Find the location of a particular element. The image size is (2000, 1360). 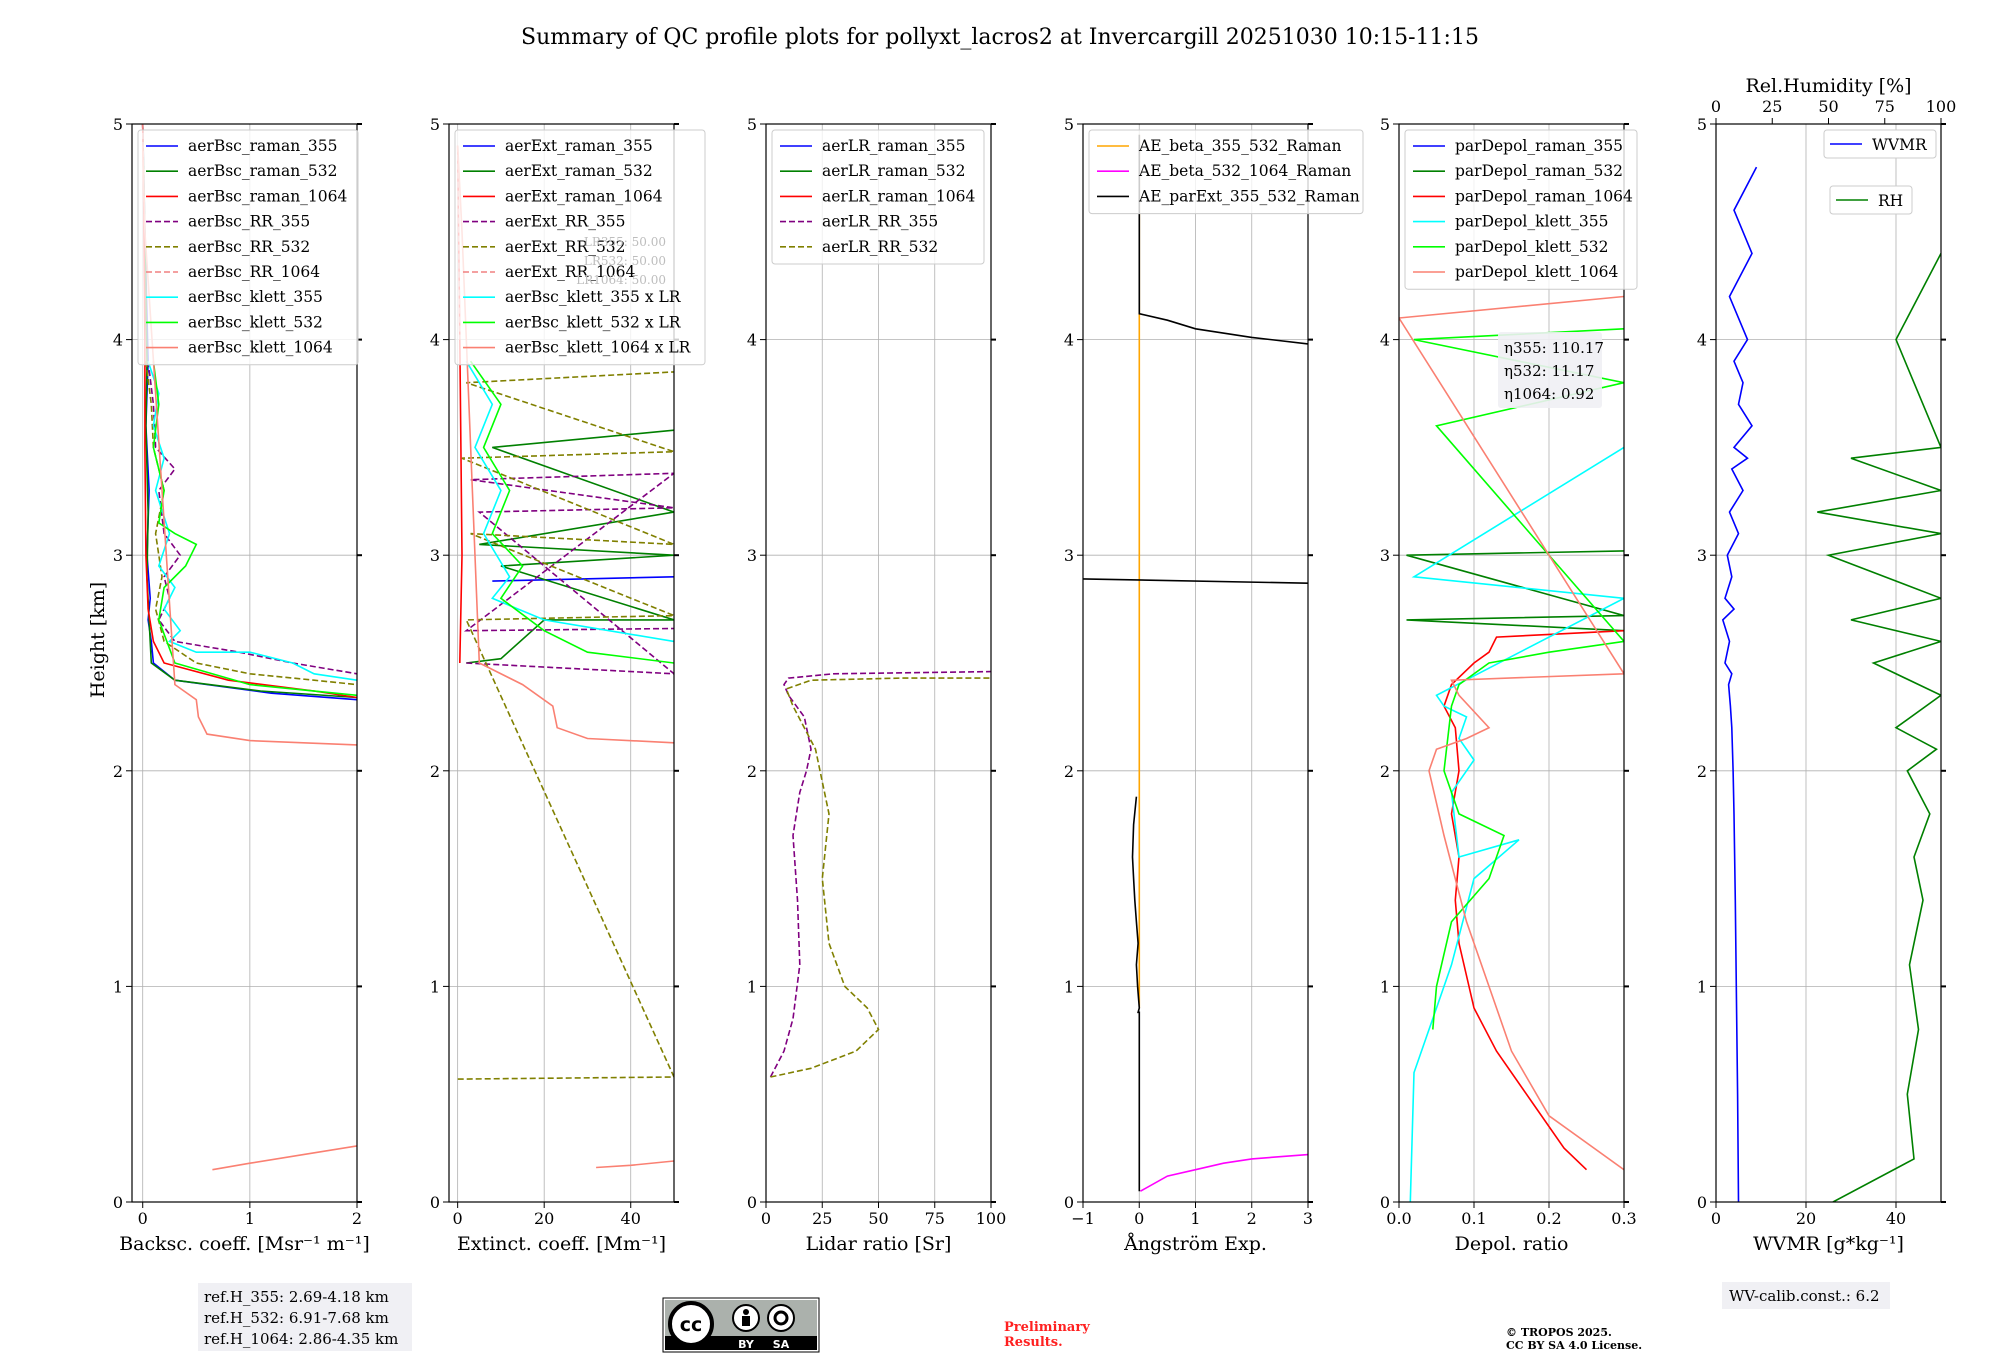

series-line-AE_parExt_355_532_Raman is located at coordinates (1195, 581).